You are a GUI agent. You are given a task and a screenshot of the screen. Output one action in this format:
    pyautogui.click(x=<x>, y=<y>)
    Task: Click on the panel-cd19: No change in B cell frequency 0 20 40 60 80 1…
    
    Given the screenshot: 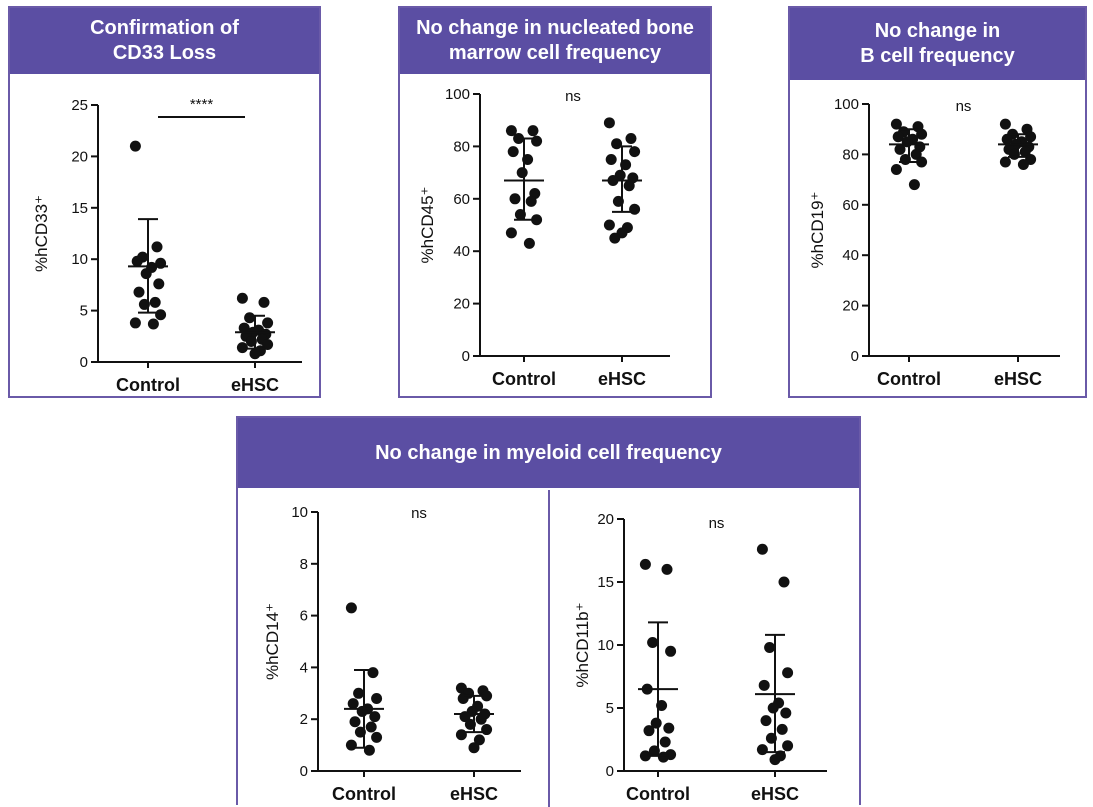 What is the action you would take?
    pyautogui.click(x=937, y=202)
    